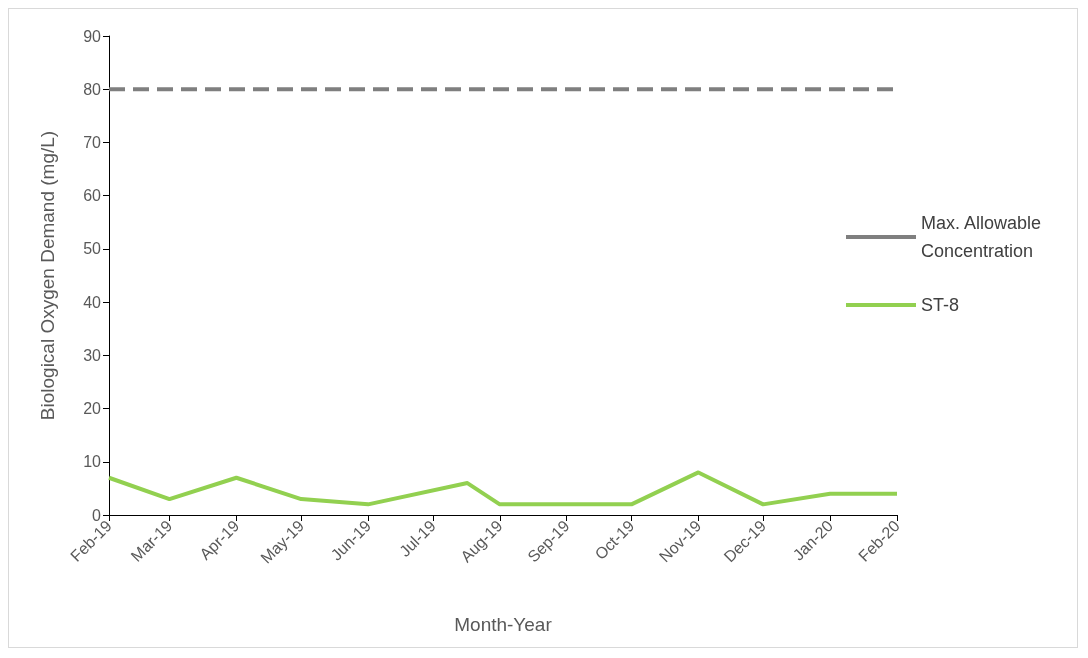  I want to click on y-tick-label: 90, so click(92, 36).